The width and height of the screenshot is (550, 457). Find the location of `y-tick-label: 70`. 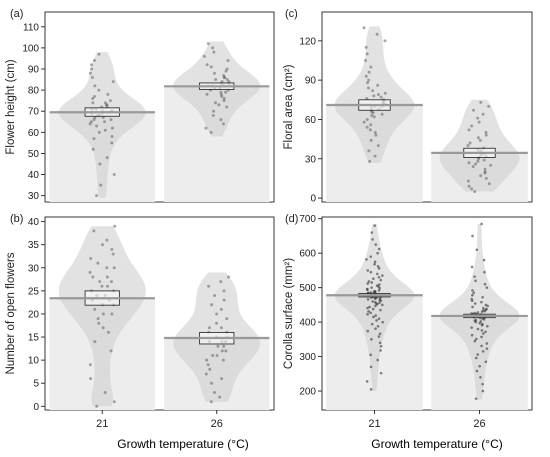

y-tick-label: 70 is located at coordinates (34, 112).